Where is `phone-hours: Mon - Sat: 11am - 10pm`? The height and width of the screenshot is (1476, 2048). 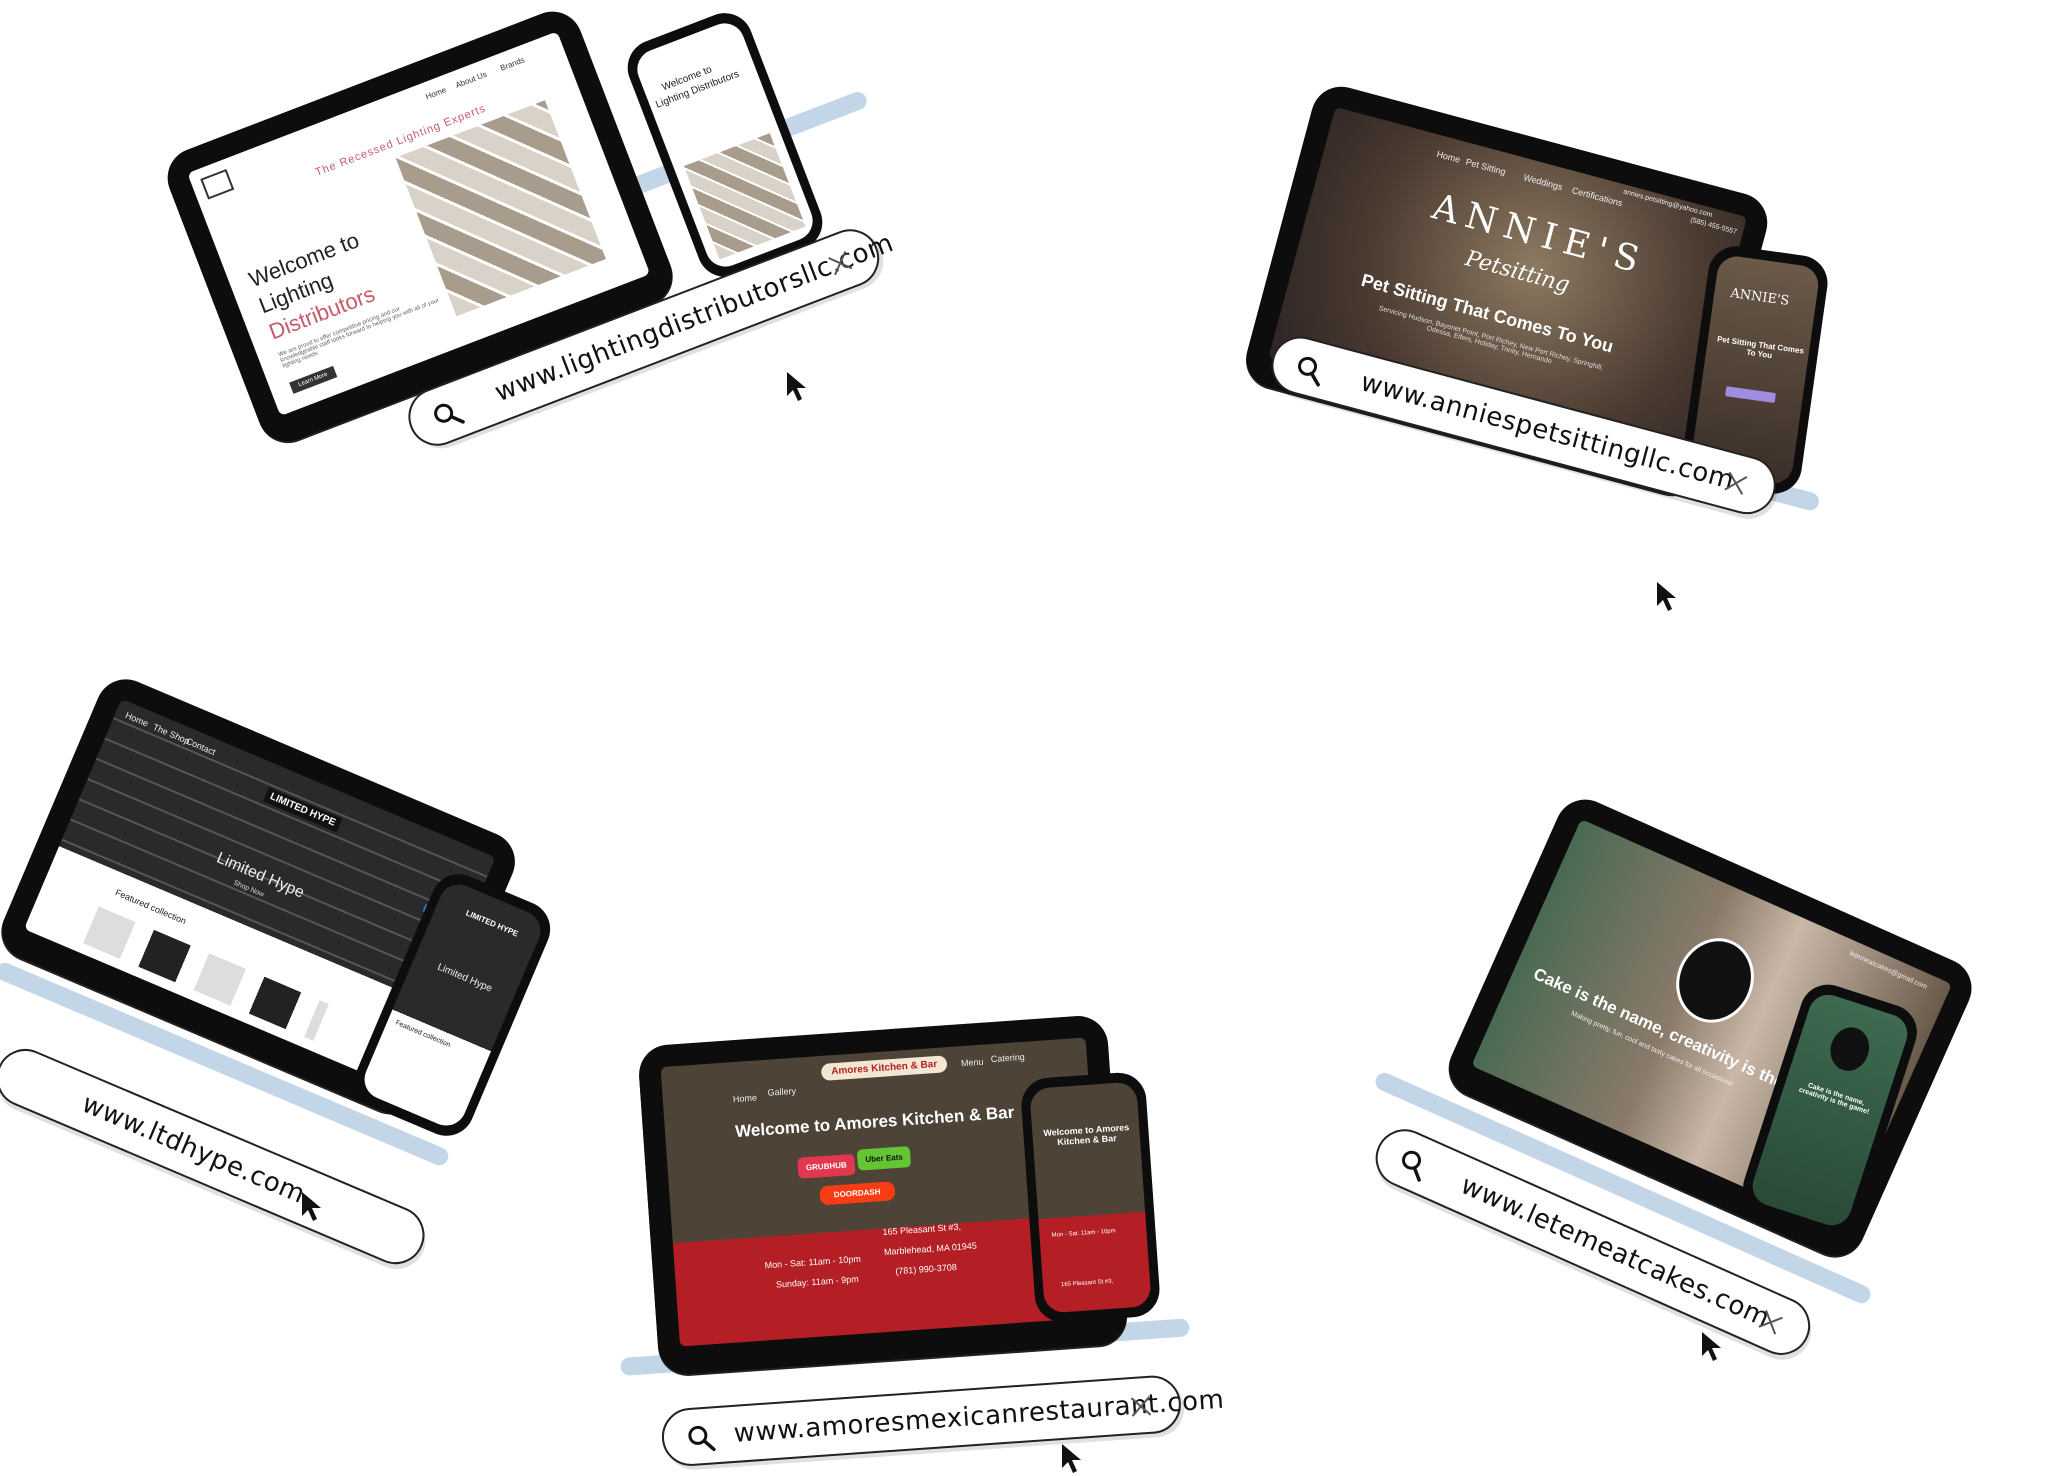
phone-hours: Mon - Sat: 11am - 10pm is located at coordinates (1083, 1233).